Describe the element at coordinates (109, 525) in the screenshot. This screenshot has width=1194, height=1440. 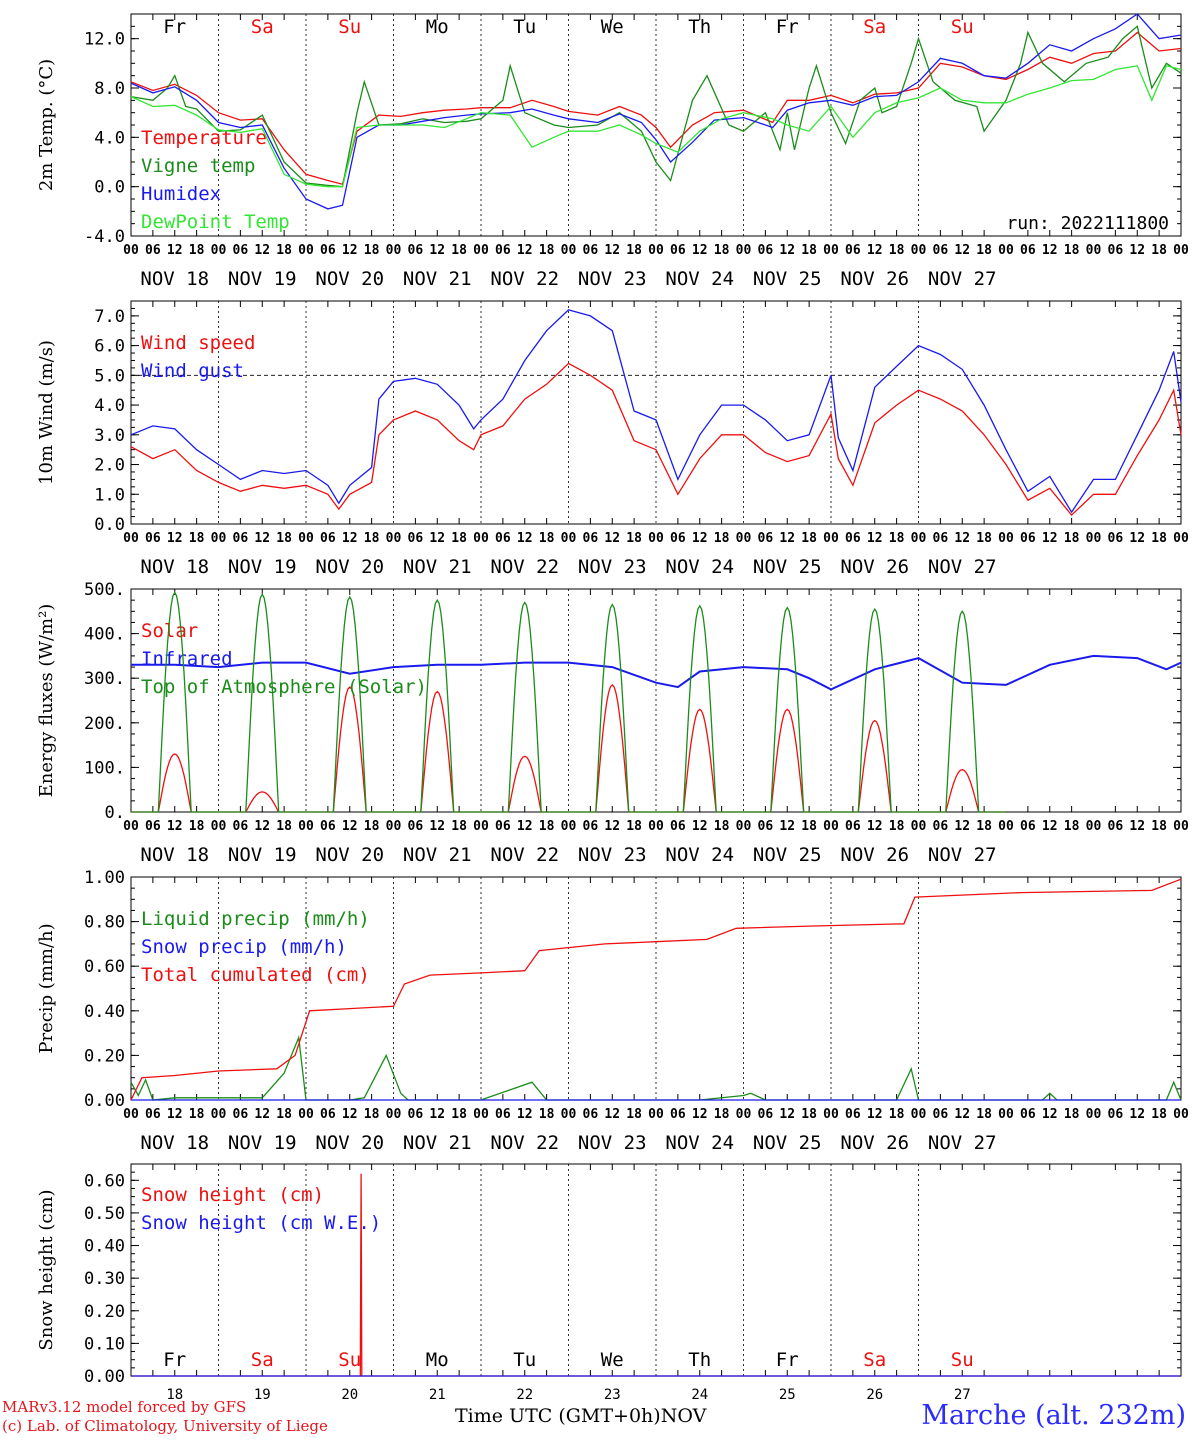
I see `y-tick-label: 0.0` at that location.